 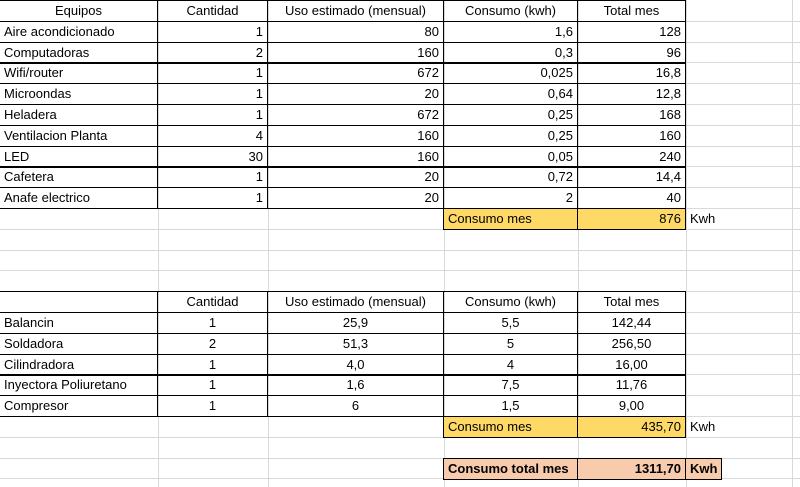 I want to click on table1-summary-value: 876, so click(x=631, y=219).